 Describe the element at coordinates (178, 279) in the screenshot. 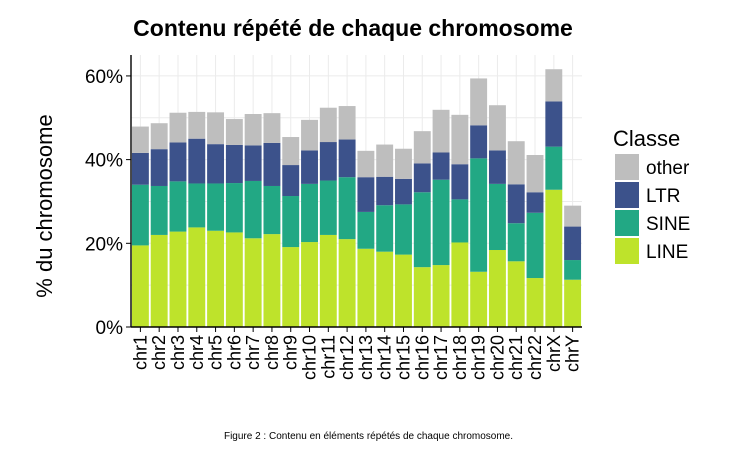

I see `bar-line-chr3` at that location.